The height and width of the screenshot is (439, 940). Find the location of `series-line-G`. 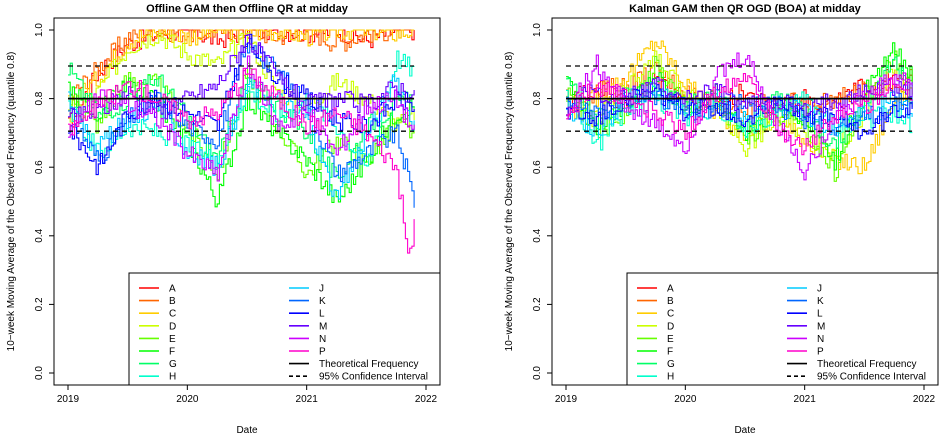

series-line-G is located at coordinates (241, 120).